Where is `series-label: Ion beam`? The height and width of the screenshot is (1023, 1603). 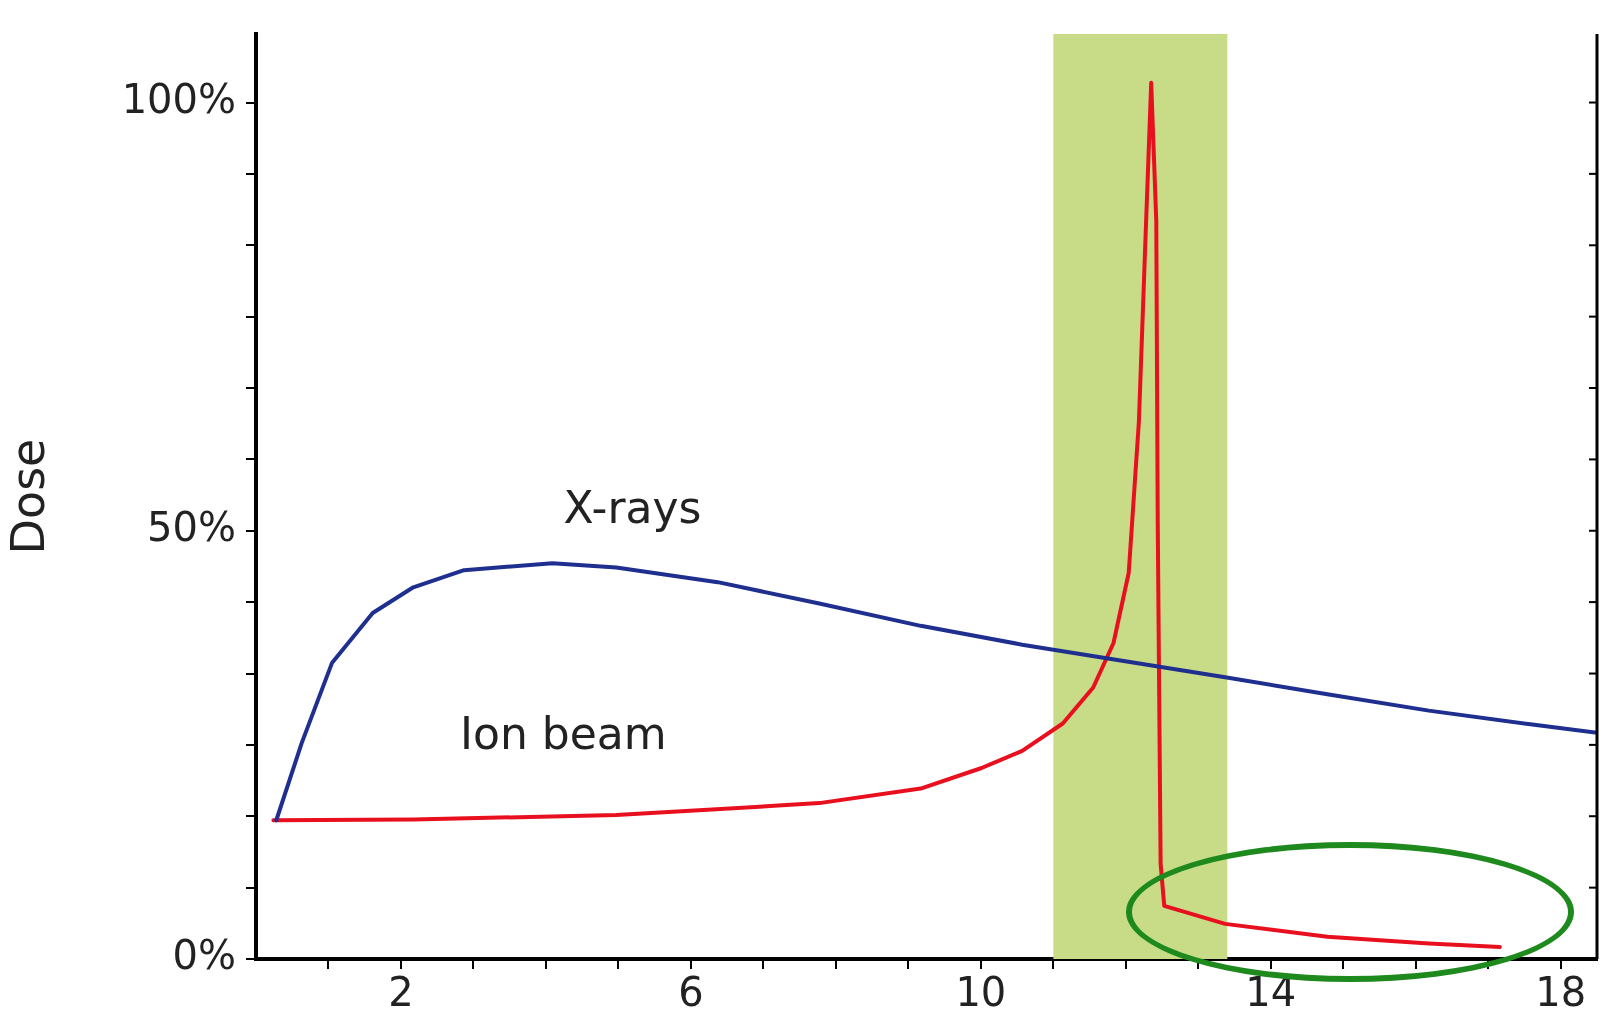
series-label: Ion beam is located at coordinates (563, 733).